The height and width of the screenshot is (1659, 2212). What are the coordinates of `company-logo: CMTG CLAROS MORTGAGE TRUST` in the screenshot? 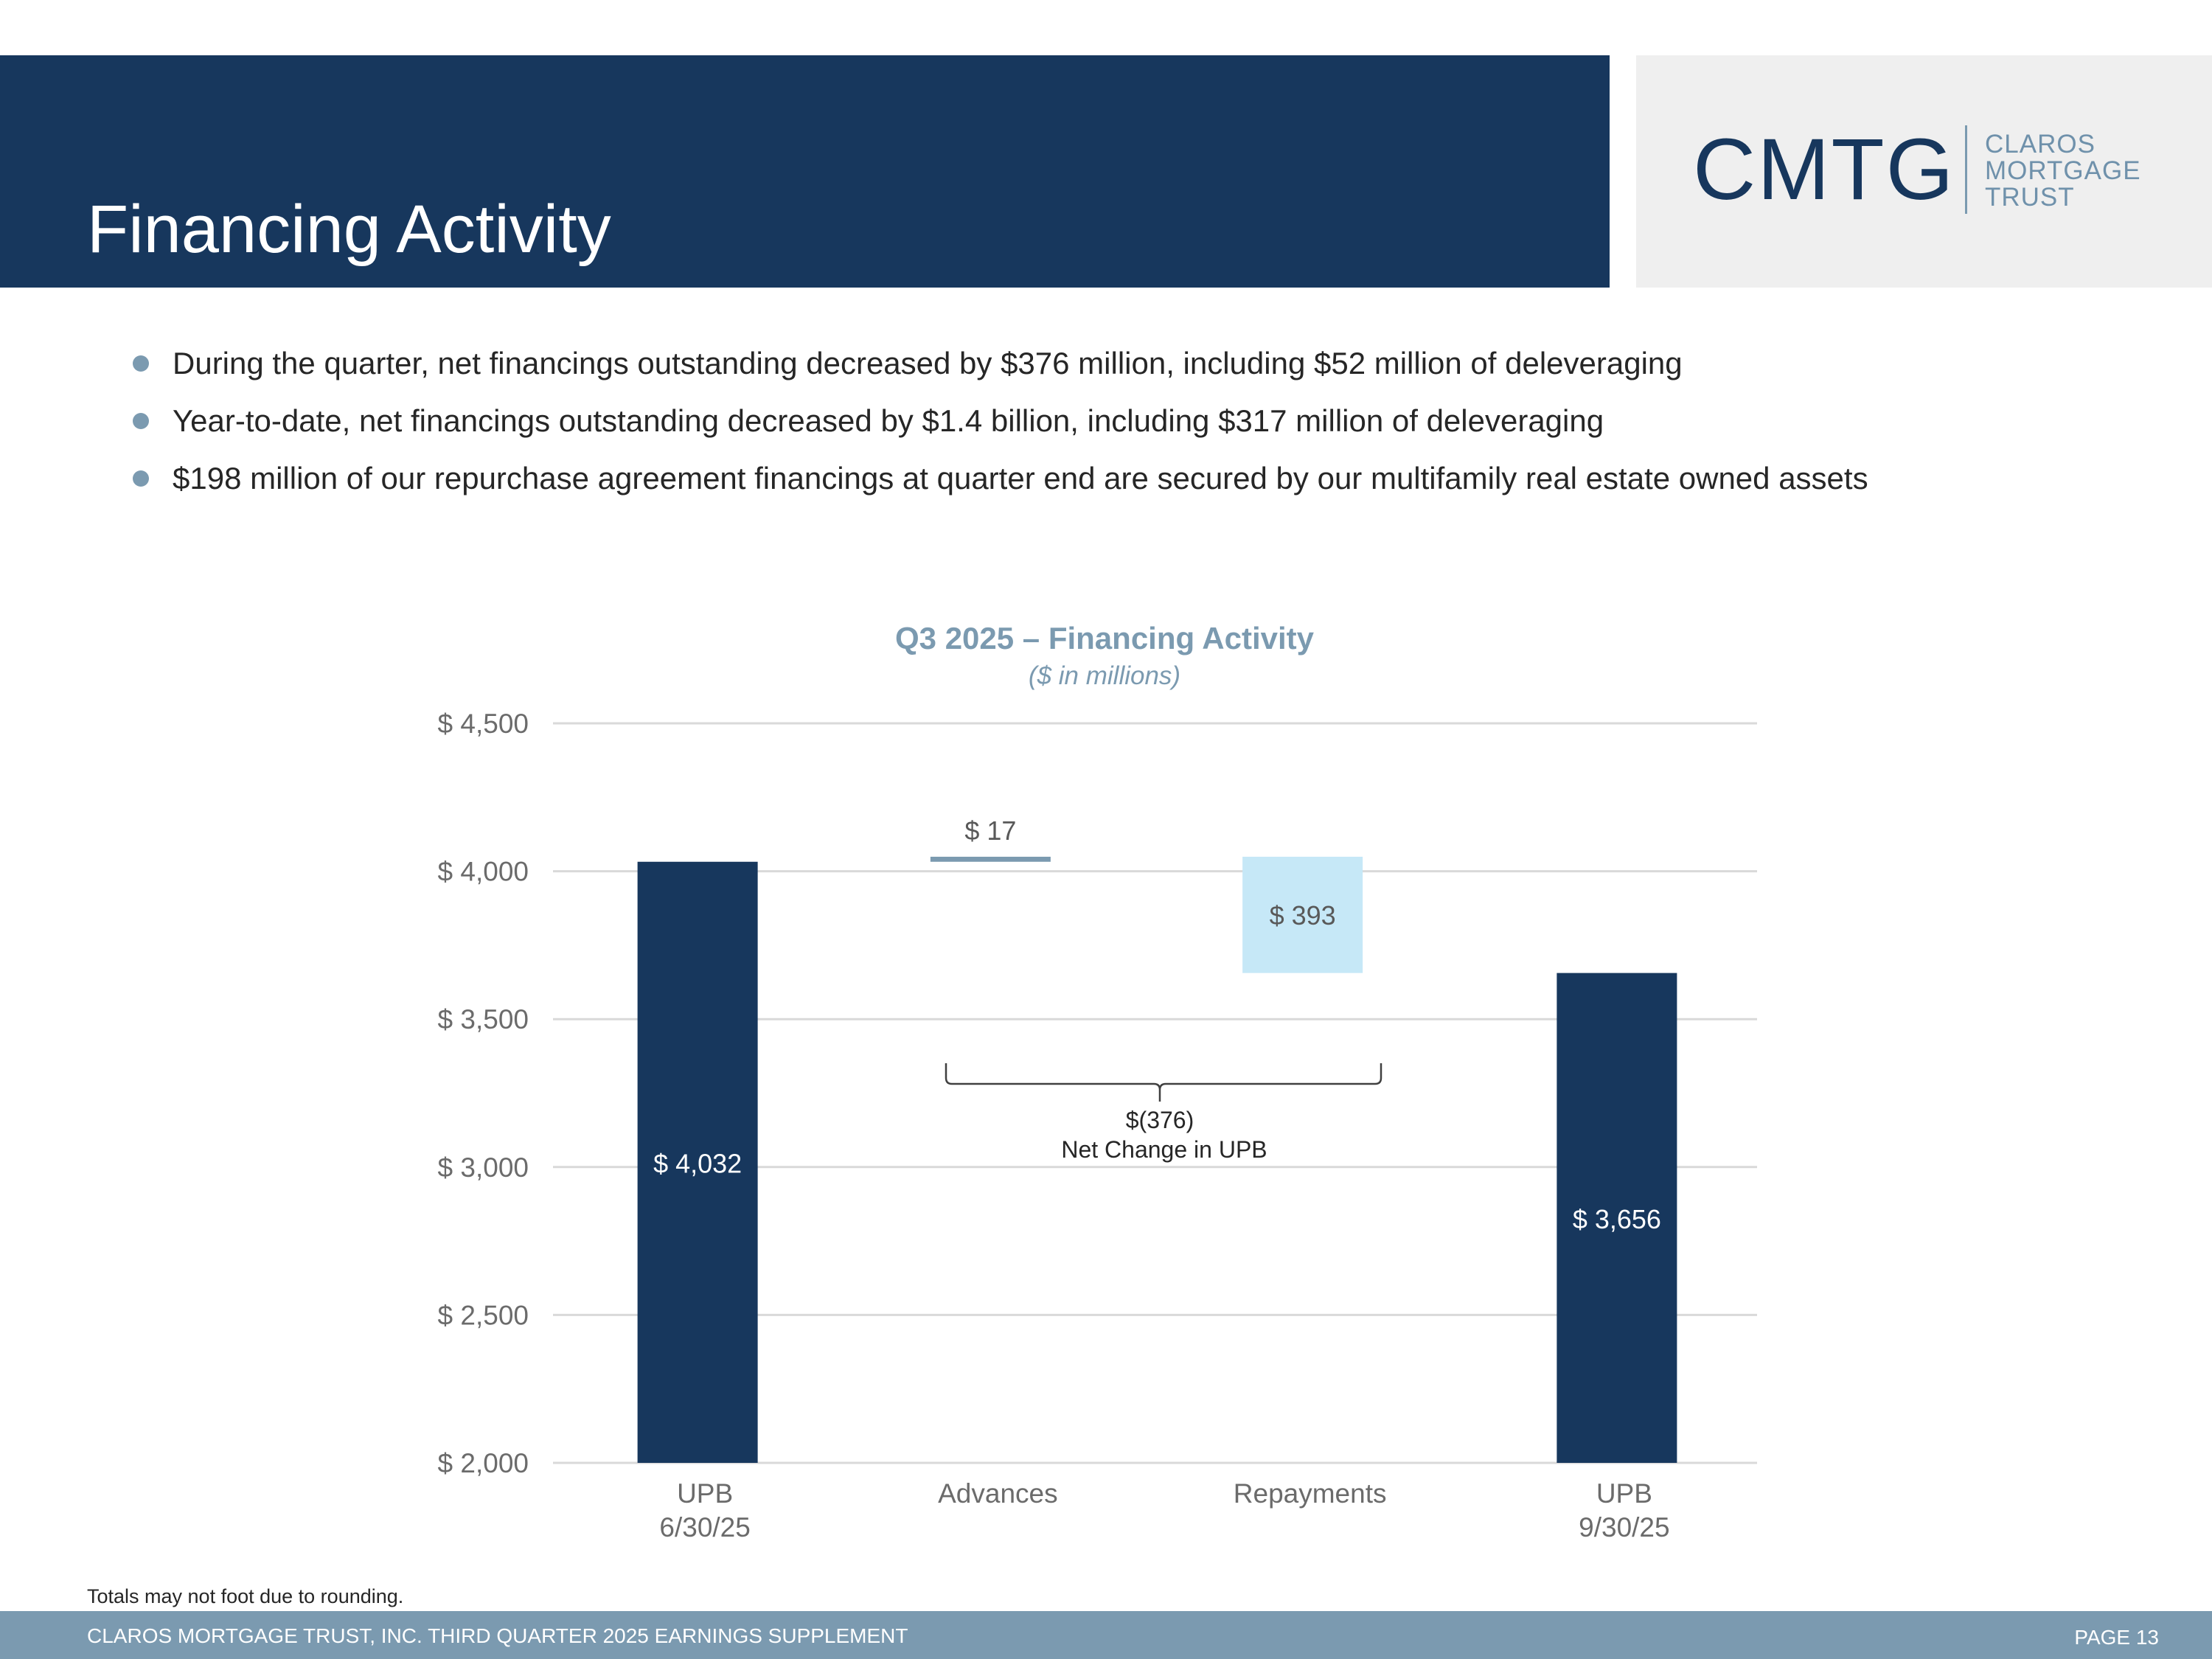 It's located at (1924, 171).